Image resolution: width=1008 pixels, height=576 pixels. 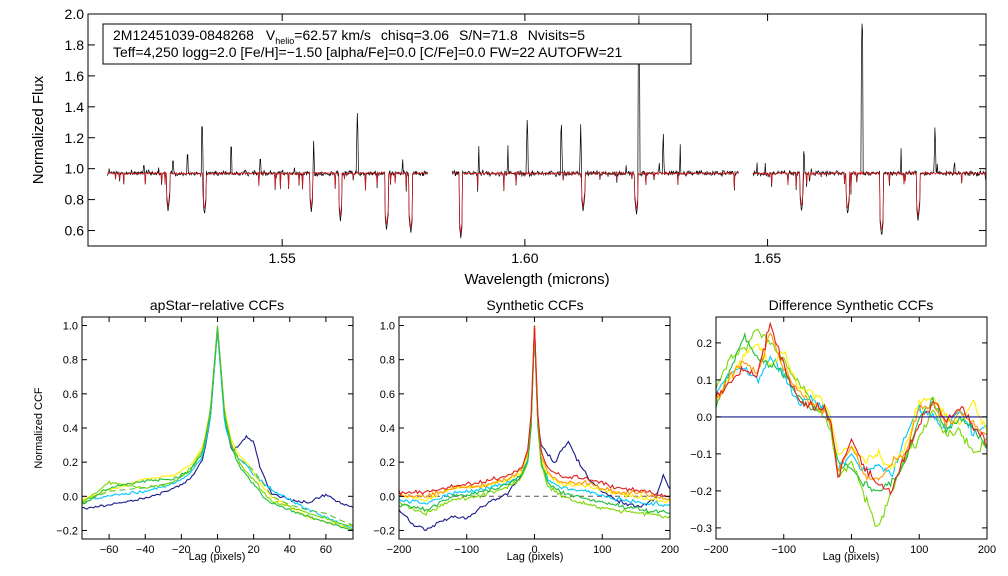 What do you see at coordinates (75, 45) in the screenshot?
I see `y-tick-label: 1.8` at bounding box center [75, 45].